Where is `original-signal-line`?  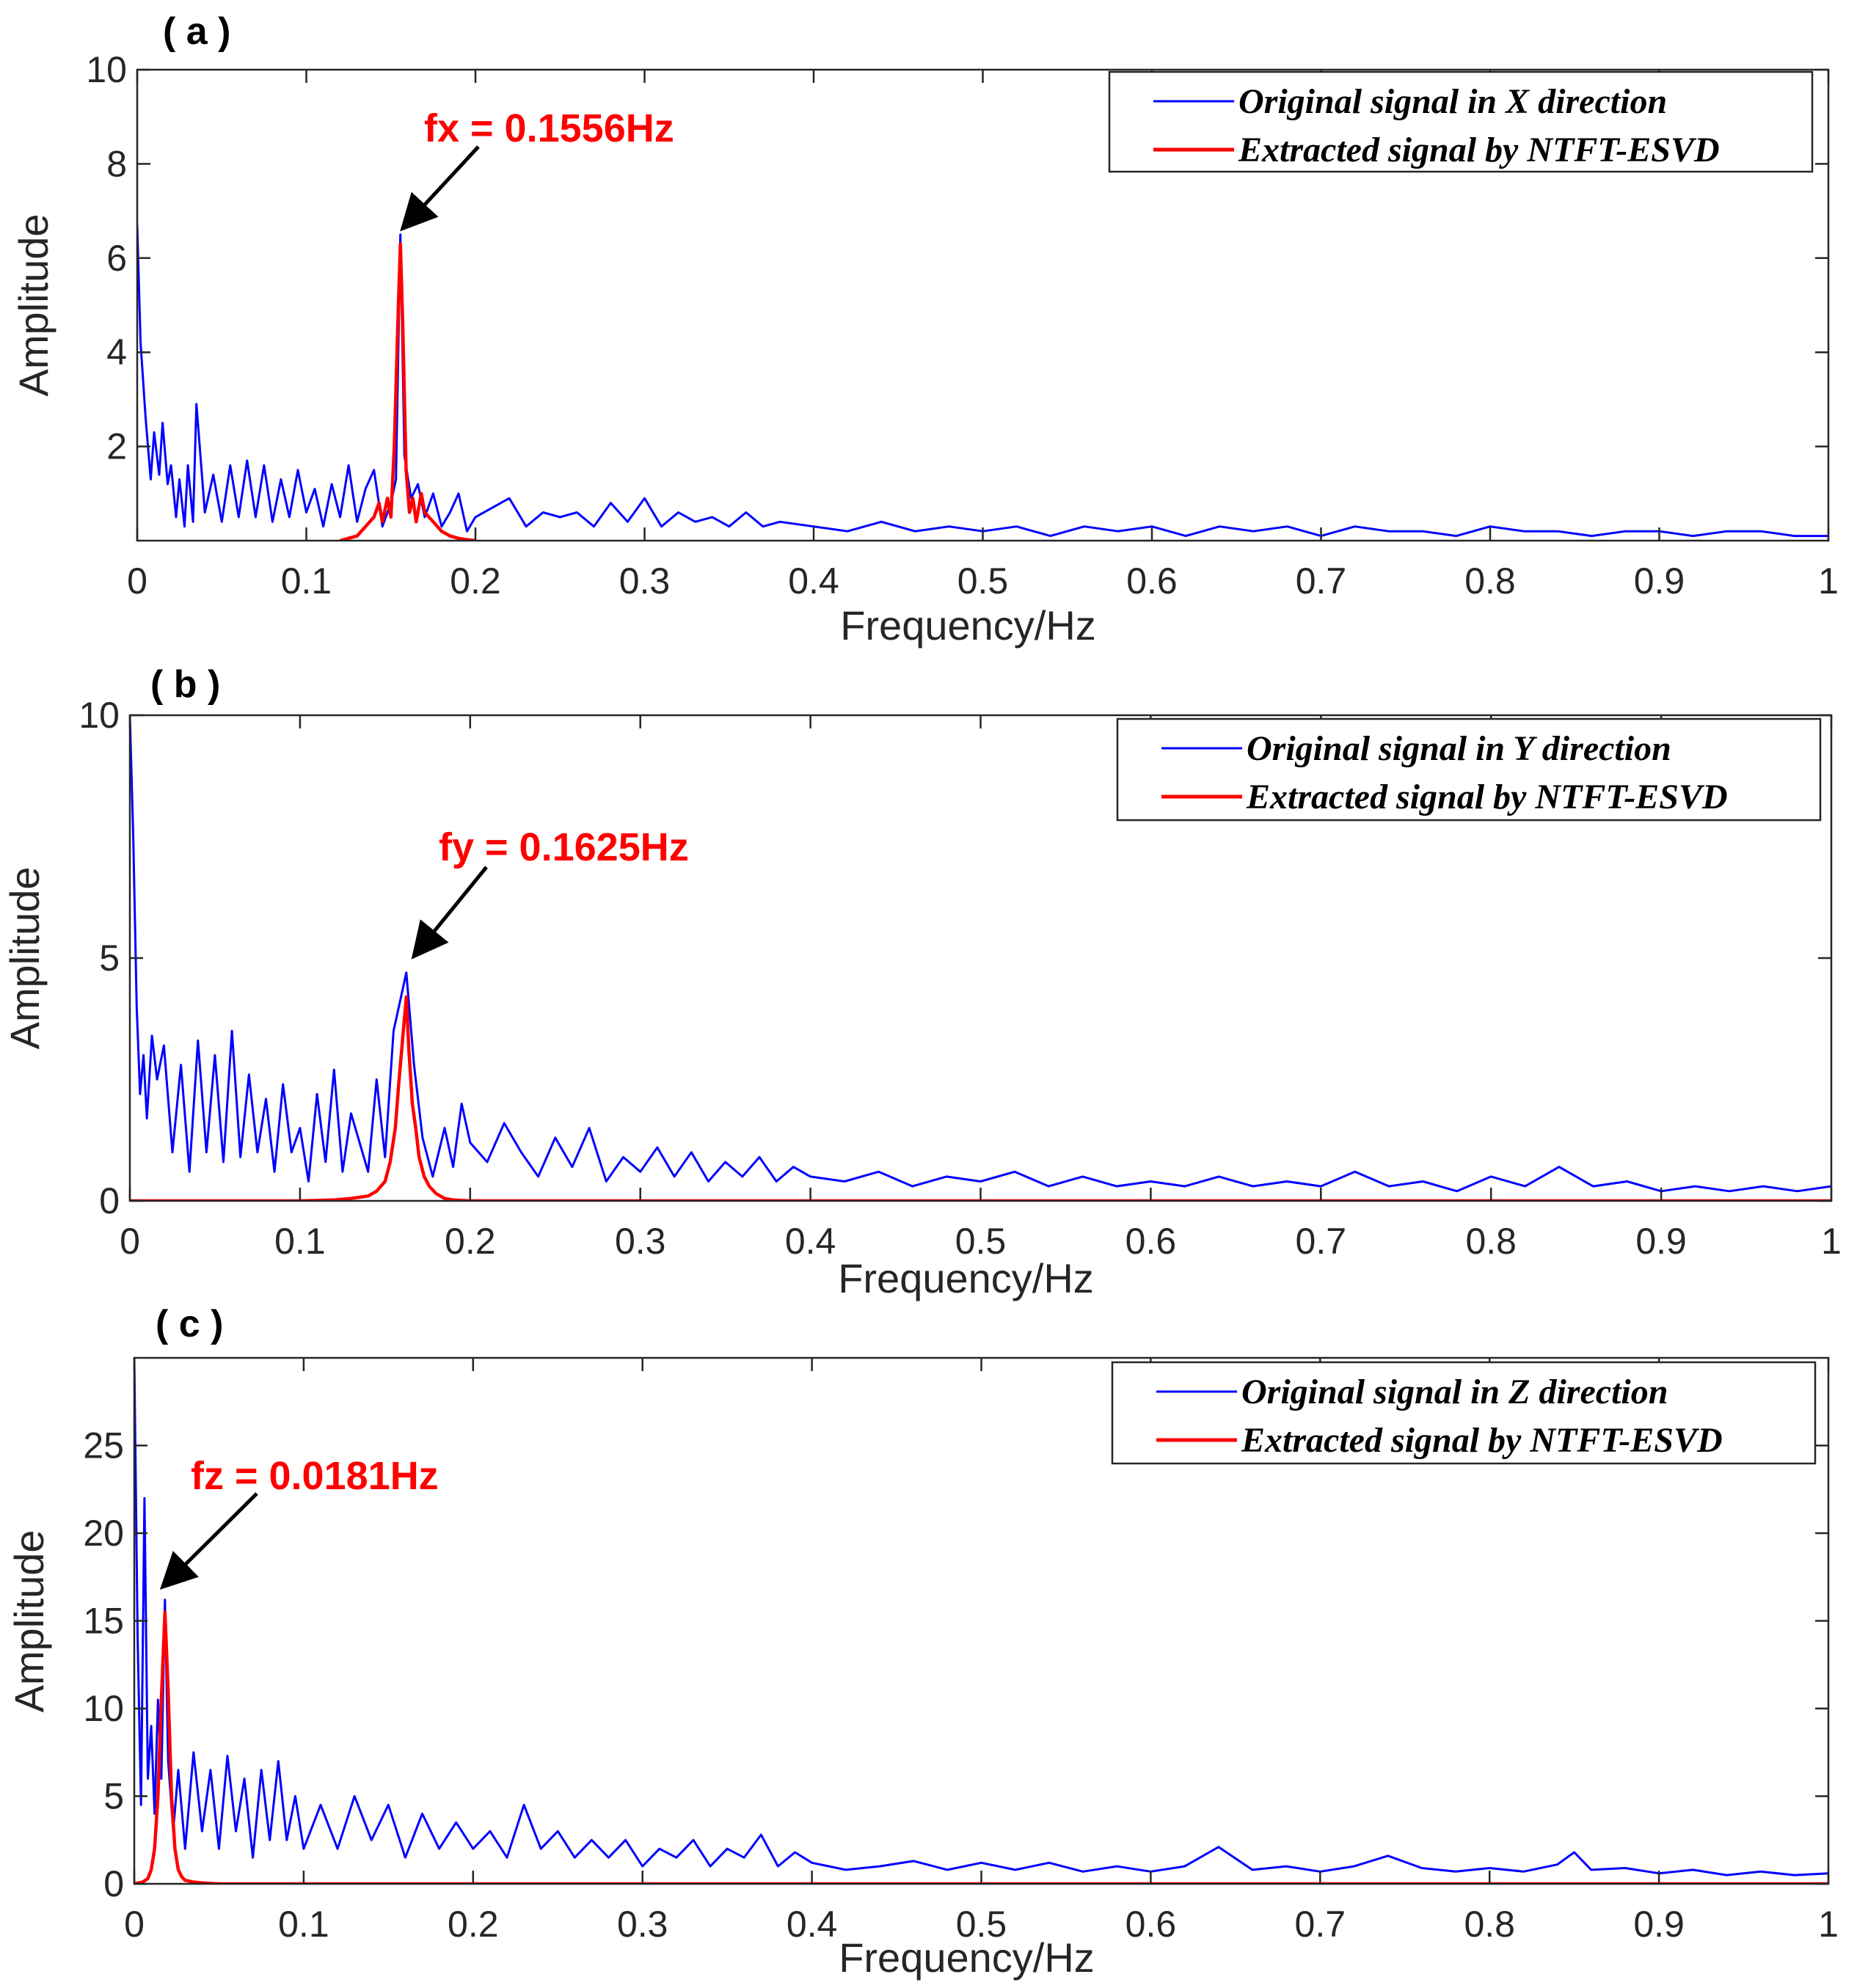 original-signal-line is located at coordinates (983, 381).